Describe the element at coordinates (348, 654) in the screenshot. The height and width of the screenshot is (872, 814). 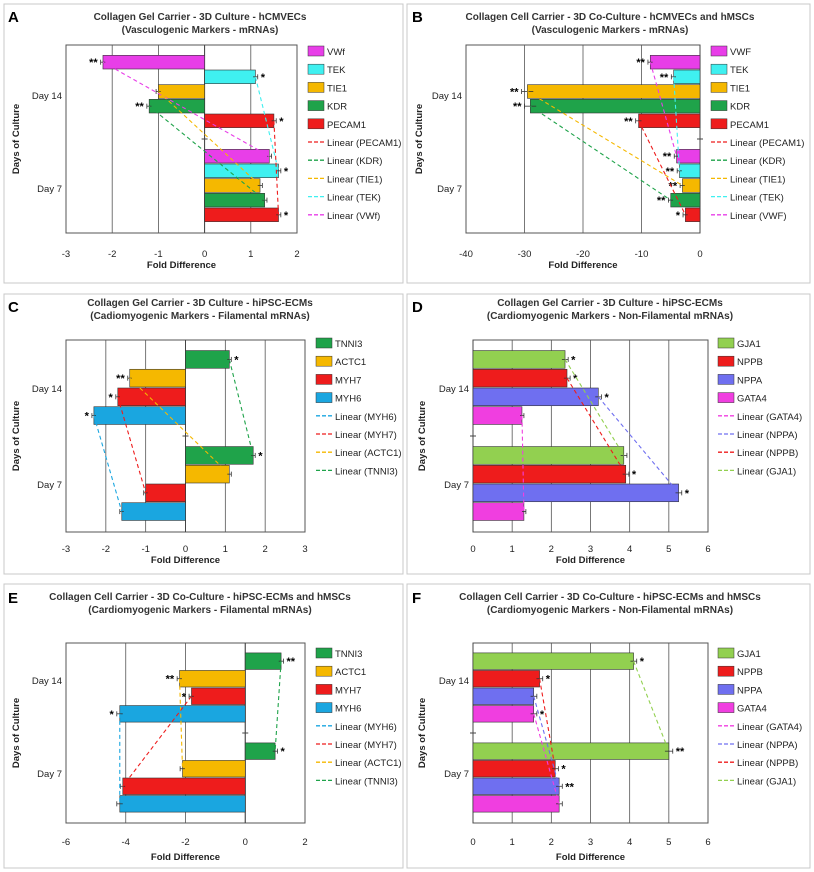
I see `legend-label: TNNI3` at that location.